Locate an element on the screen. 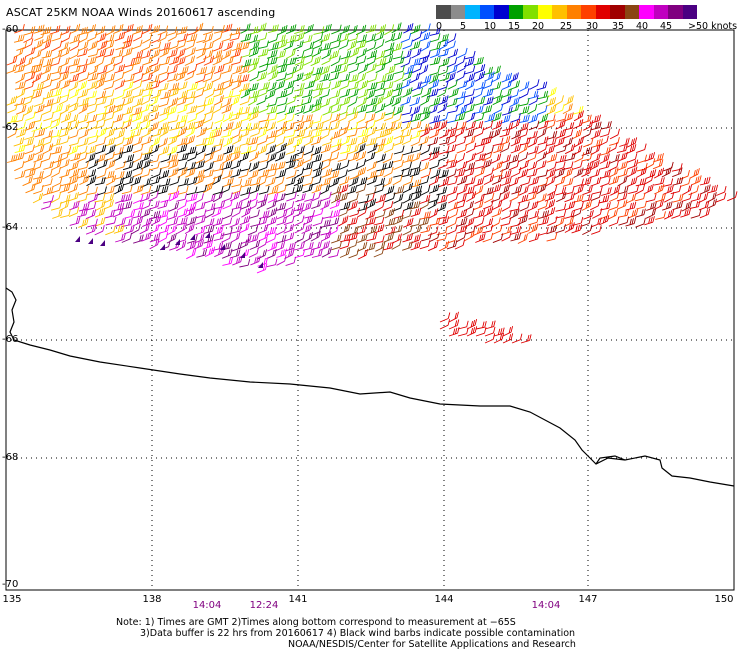  map-title: ASCAT 25KM NOAA Winds 20160617 ascending is located at coordinates (141, 12).